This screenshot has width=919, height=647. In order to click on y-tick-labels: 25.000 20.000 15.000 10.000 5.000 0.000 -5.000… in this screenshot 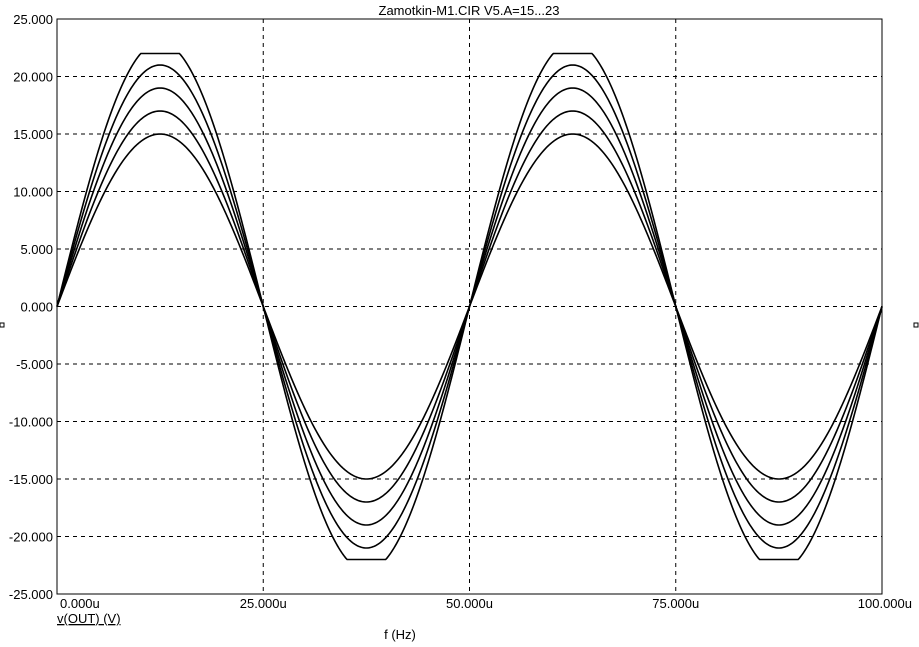, I will do `click(31, 307)`.